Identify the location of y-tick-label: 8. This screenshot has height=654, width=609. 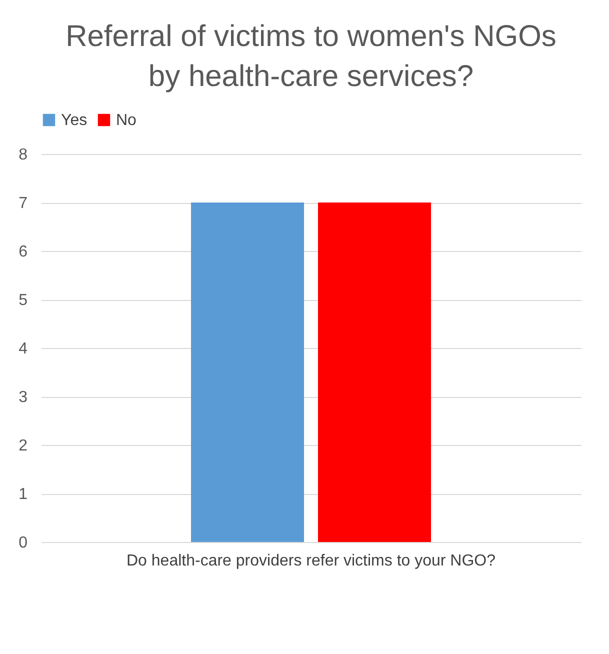
(23, 155).